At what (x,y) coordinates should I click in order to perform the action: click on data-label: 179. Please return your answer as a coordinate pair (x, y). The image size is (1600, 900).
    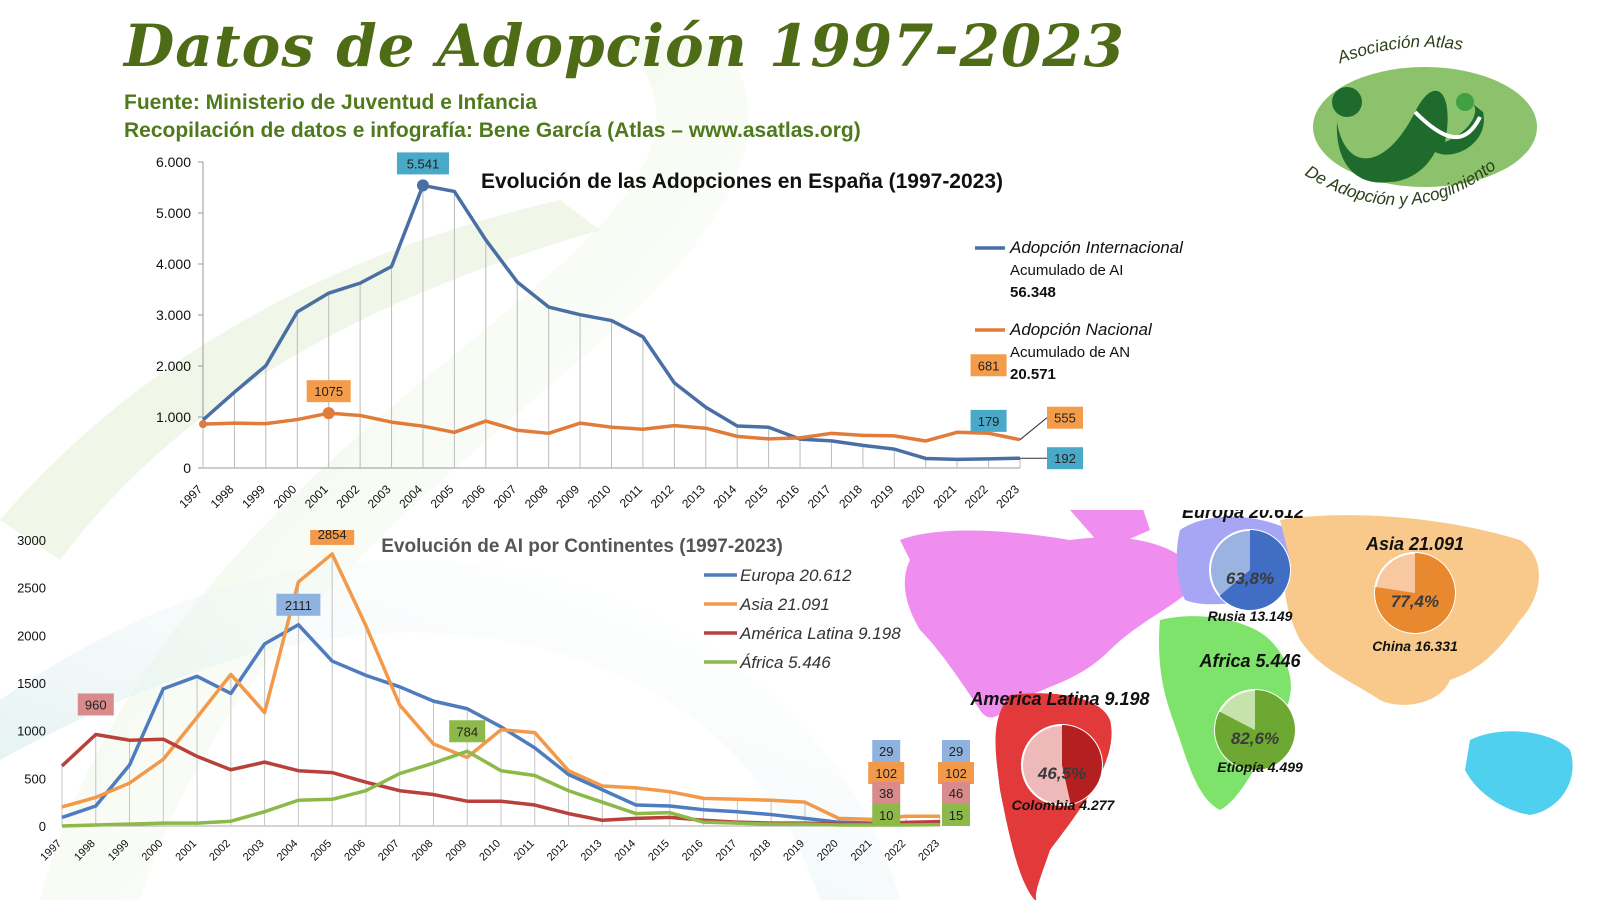
    Looking at the image, I should click on (988, 420).